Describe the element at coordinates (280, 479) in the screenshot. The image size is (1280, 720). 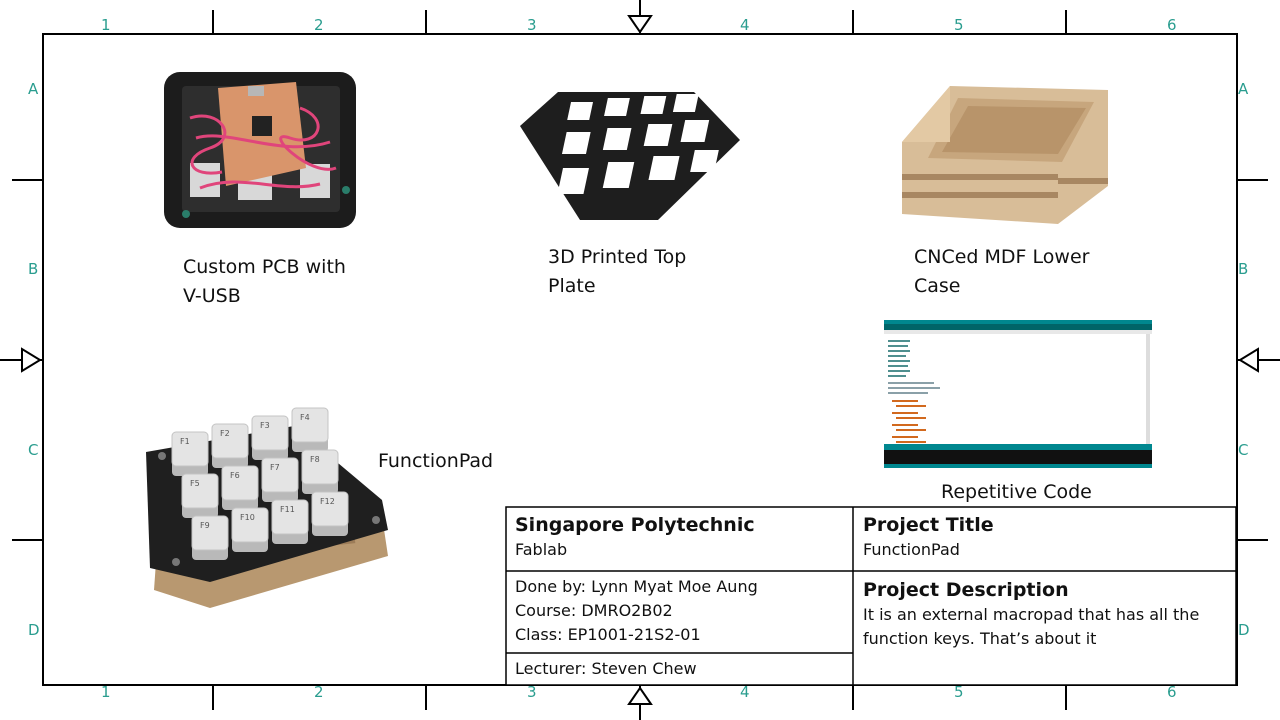
I see `keycap-f7: F7` at that location.